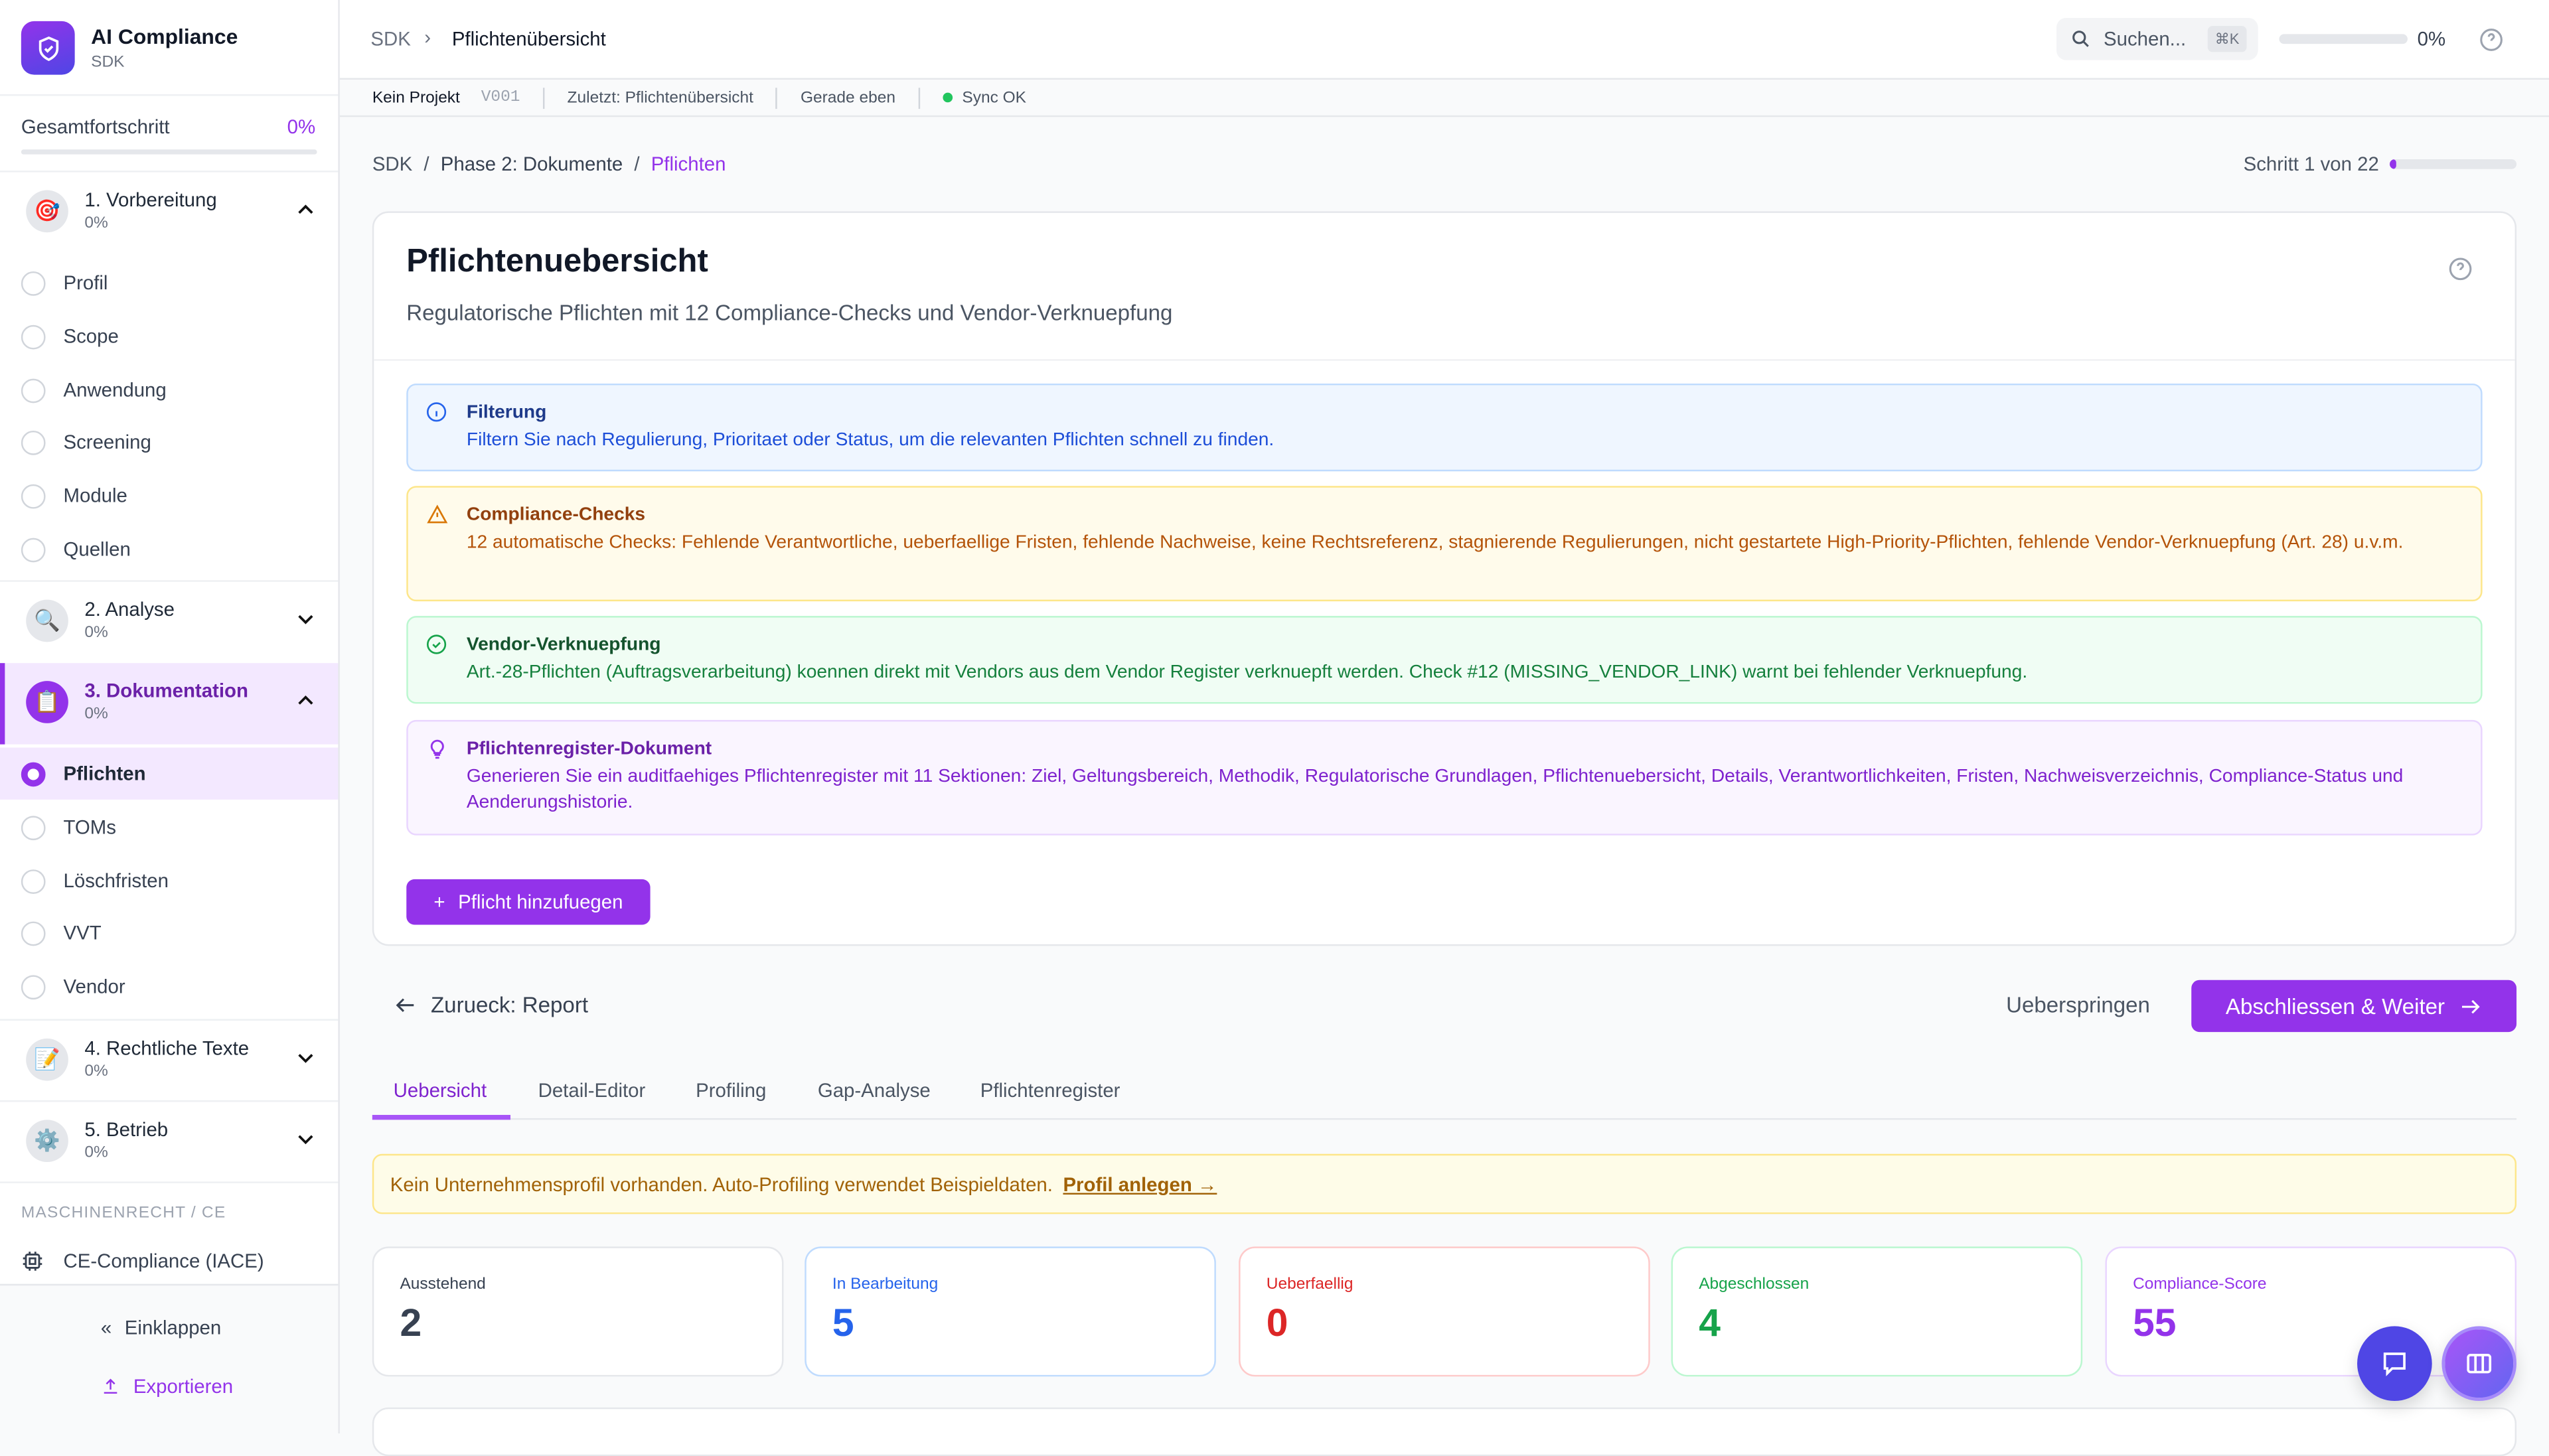  What do you see at coordinates (440, 1090) in the screenshot?
I see `tab-uebersicht: Uebersicht` at bounding box center [440, 1090].